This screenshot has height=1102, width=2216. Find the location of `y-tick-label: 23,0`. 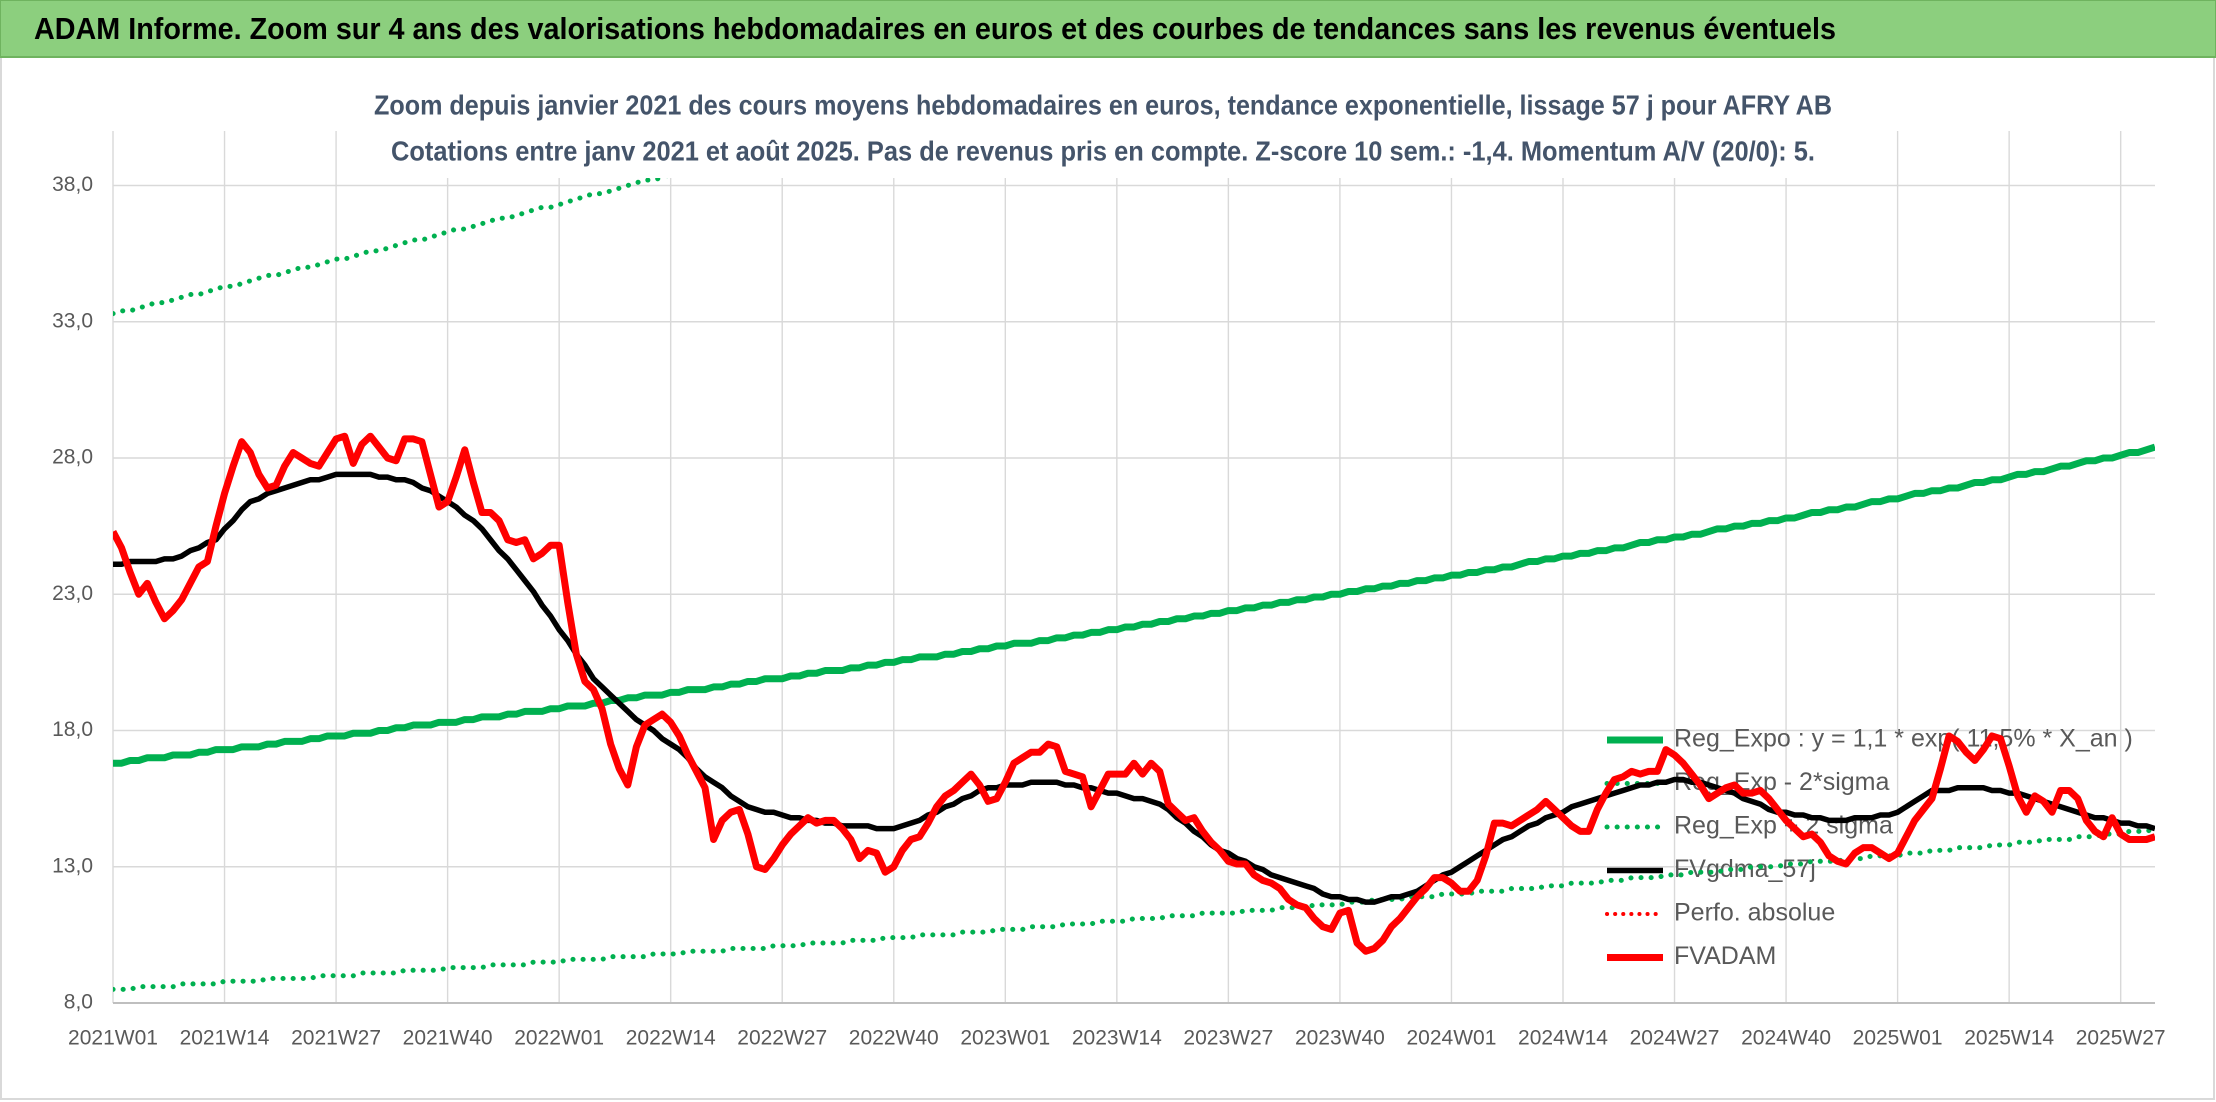

y-tick-label: 23,0 is located at coordinates (72, 593).